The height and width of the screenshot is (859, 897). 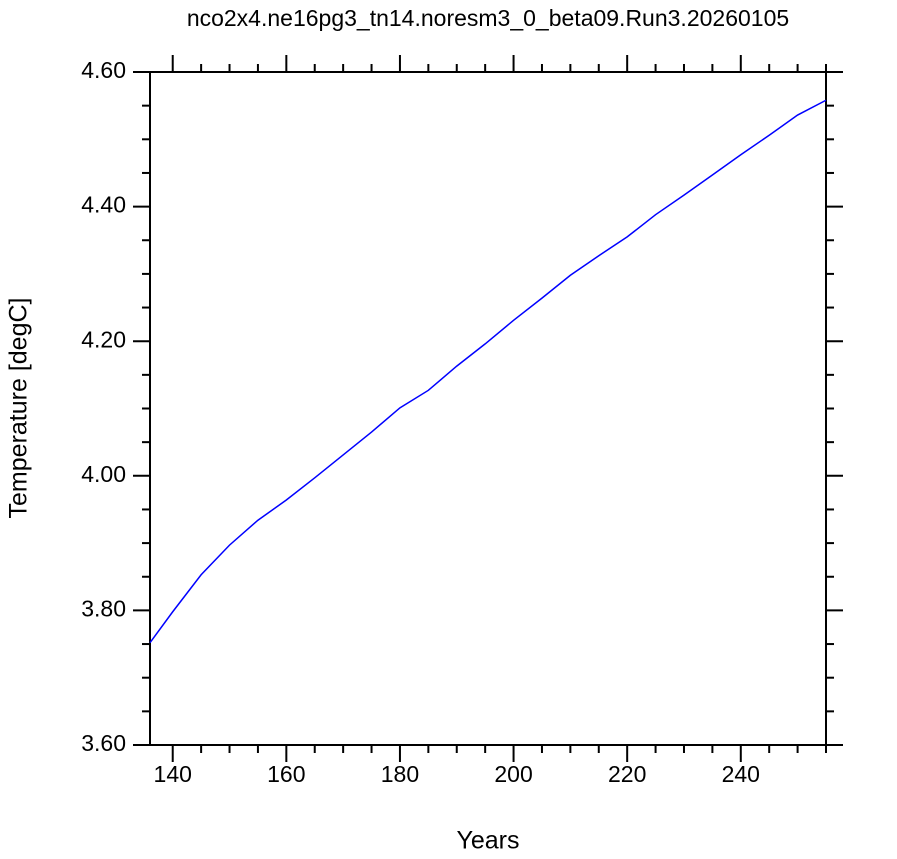 What do you see at coordinates (513, 774) in the screenshot?
I see `x-tick-label: 200` at bounding box center [513, 774].